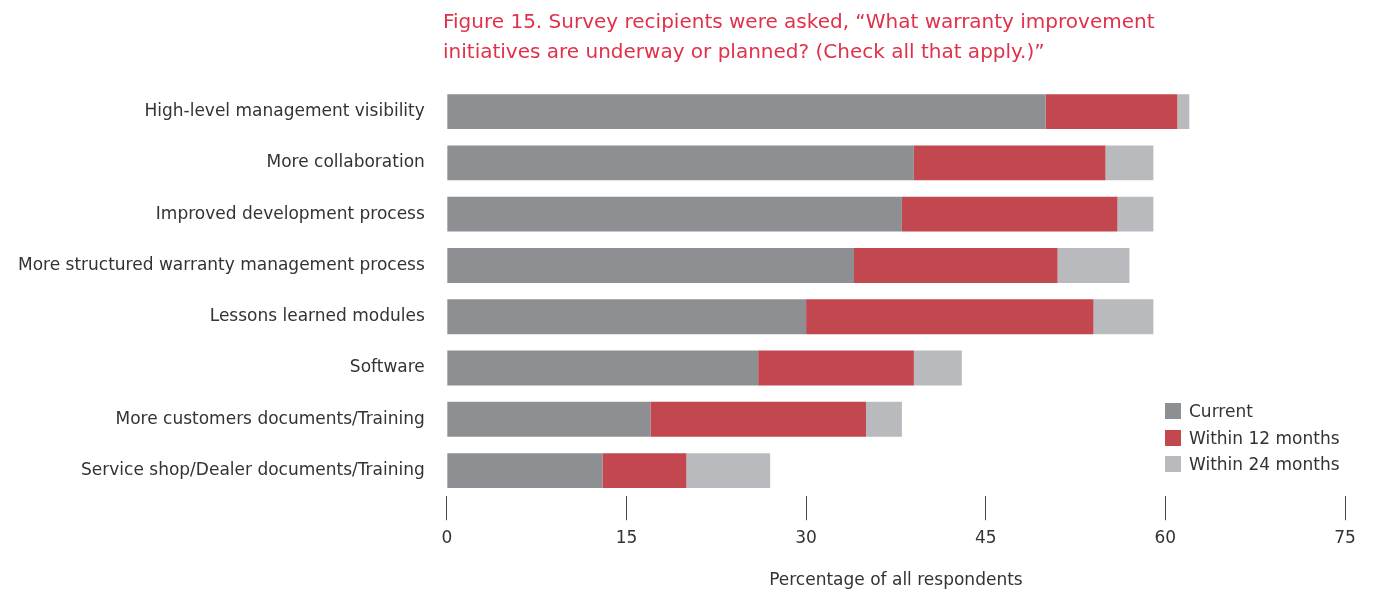 The width and height of the screenshot is (1375, 597). What do you see at coordinates (290, 212) in the screenshot?
I see `y-tick-label: Improved development process` at bounding box center [290, 212].